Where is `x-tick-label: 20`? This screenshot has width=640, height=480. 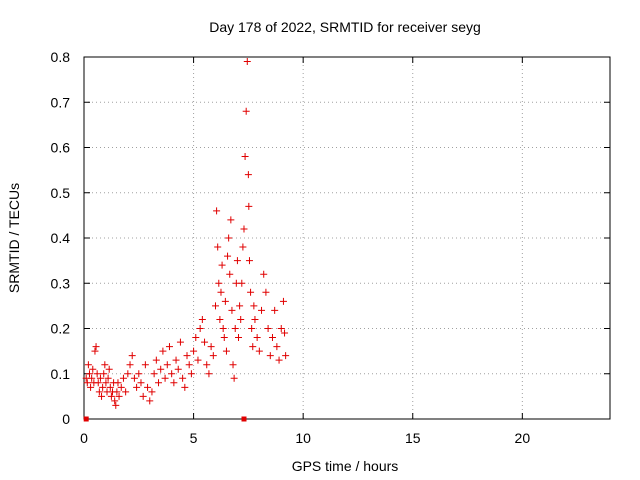 x-tick-label: 20 is located at coordinates (523, 438).